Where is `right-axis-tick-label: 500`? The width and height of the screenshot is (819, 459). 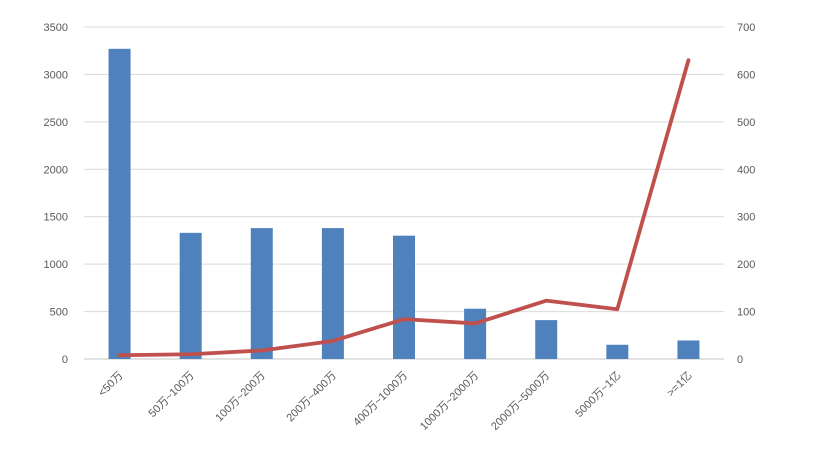
right-axis-tick-label: 500 is located at coordinates (746, 123).